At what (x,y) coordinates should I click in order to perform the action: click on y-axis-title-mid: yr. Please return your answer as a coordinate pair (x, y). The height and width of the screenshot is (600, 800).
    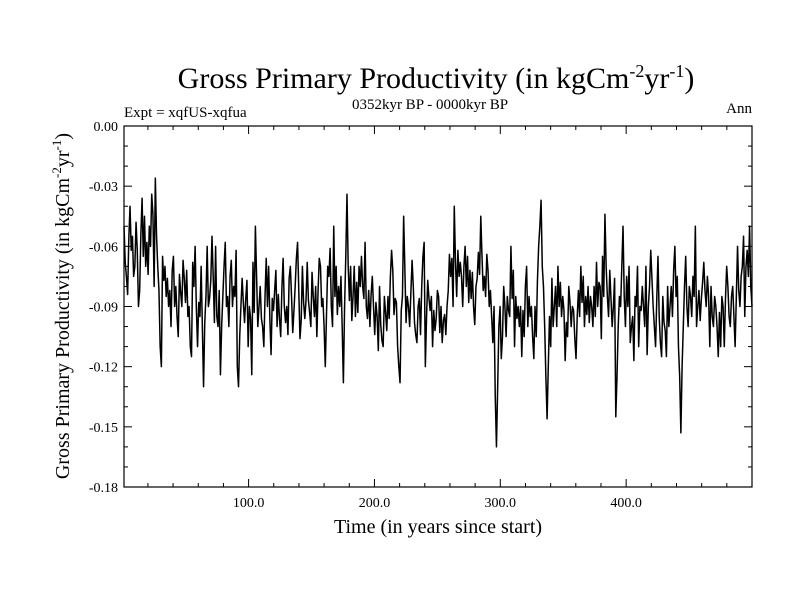
    Looking at the image, I should click on (63, 158).